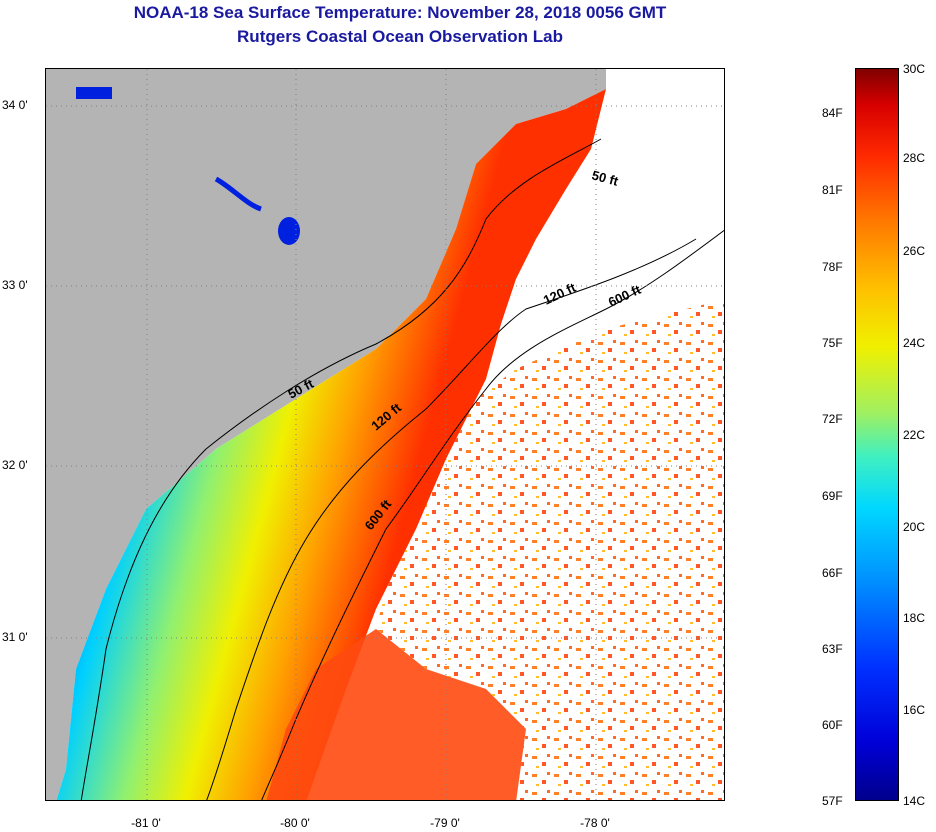 Image resolution: width=936 pixels, height=832 pixels. I want to click on colorbar-c-20: 20C, so click(914, 527).